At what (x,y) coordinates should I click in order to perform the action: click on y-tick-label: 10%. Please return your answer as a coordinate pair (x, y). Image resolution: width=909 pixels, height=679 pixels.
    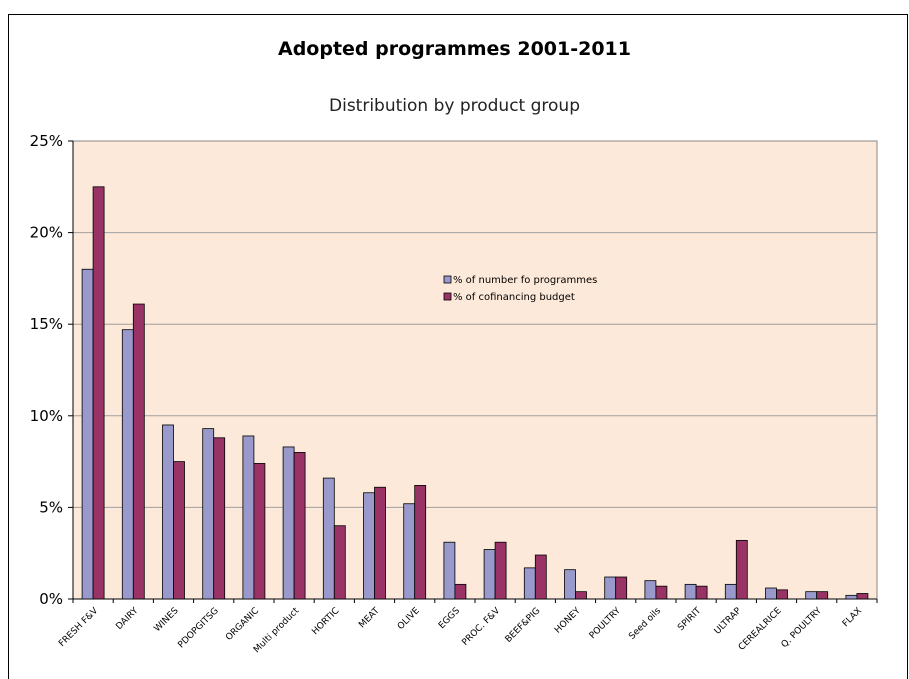
    Looking at the image, I should click on (46, 416).